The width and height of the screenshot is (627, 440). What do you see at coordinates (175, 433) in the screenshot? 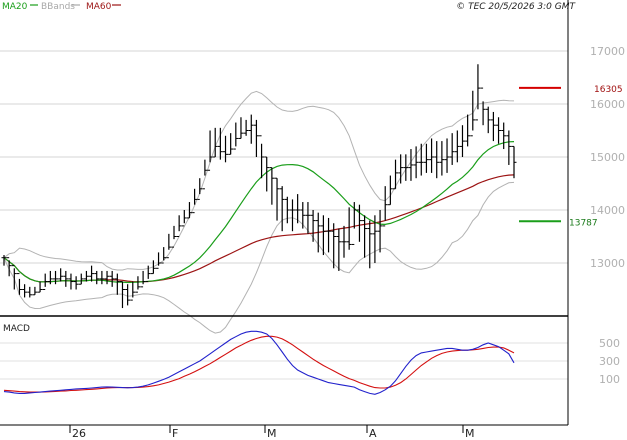
I see `x-axis-tick-label: F` at bounding box center [175, 433].